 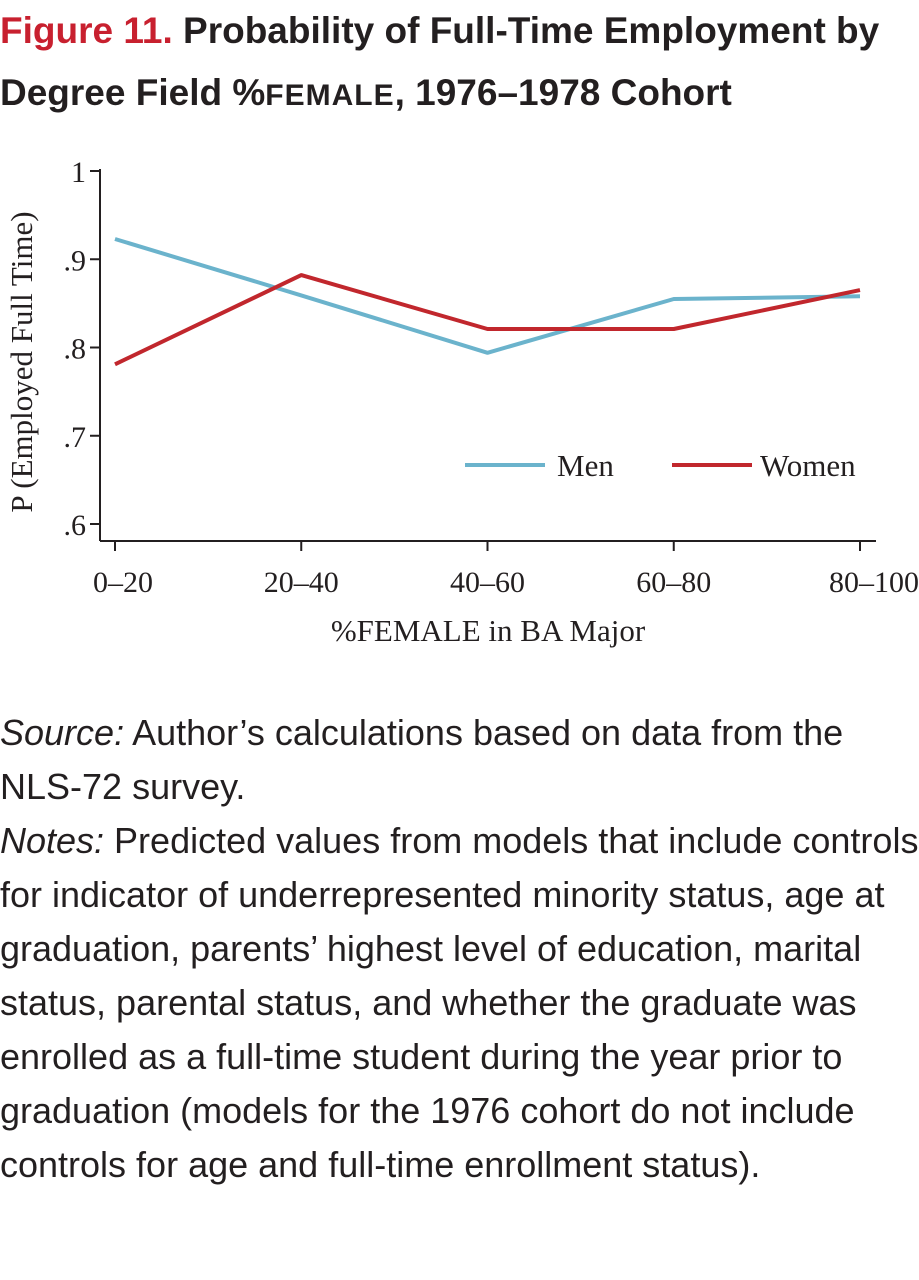 What do you see at coordinates (487, 582) in the screenshot?
I see `x-tick-label: 40–60` at bounding box center [487, 582].